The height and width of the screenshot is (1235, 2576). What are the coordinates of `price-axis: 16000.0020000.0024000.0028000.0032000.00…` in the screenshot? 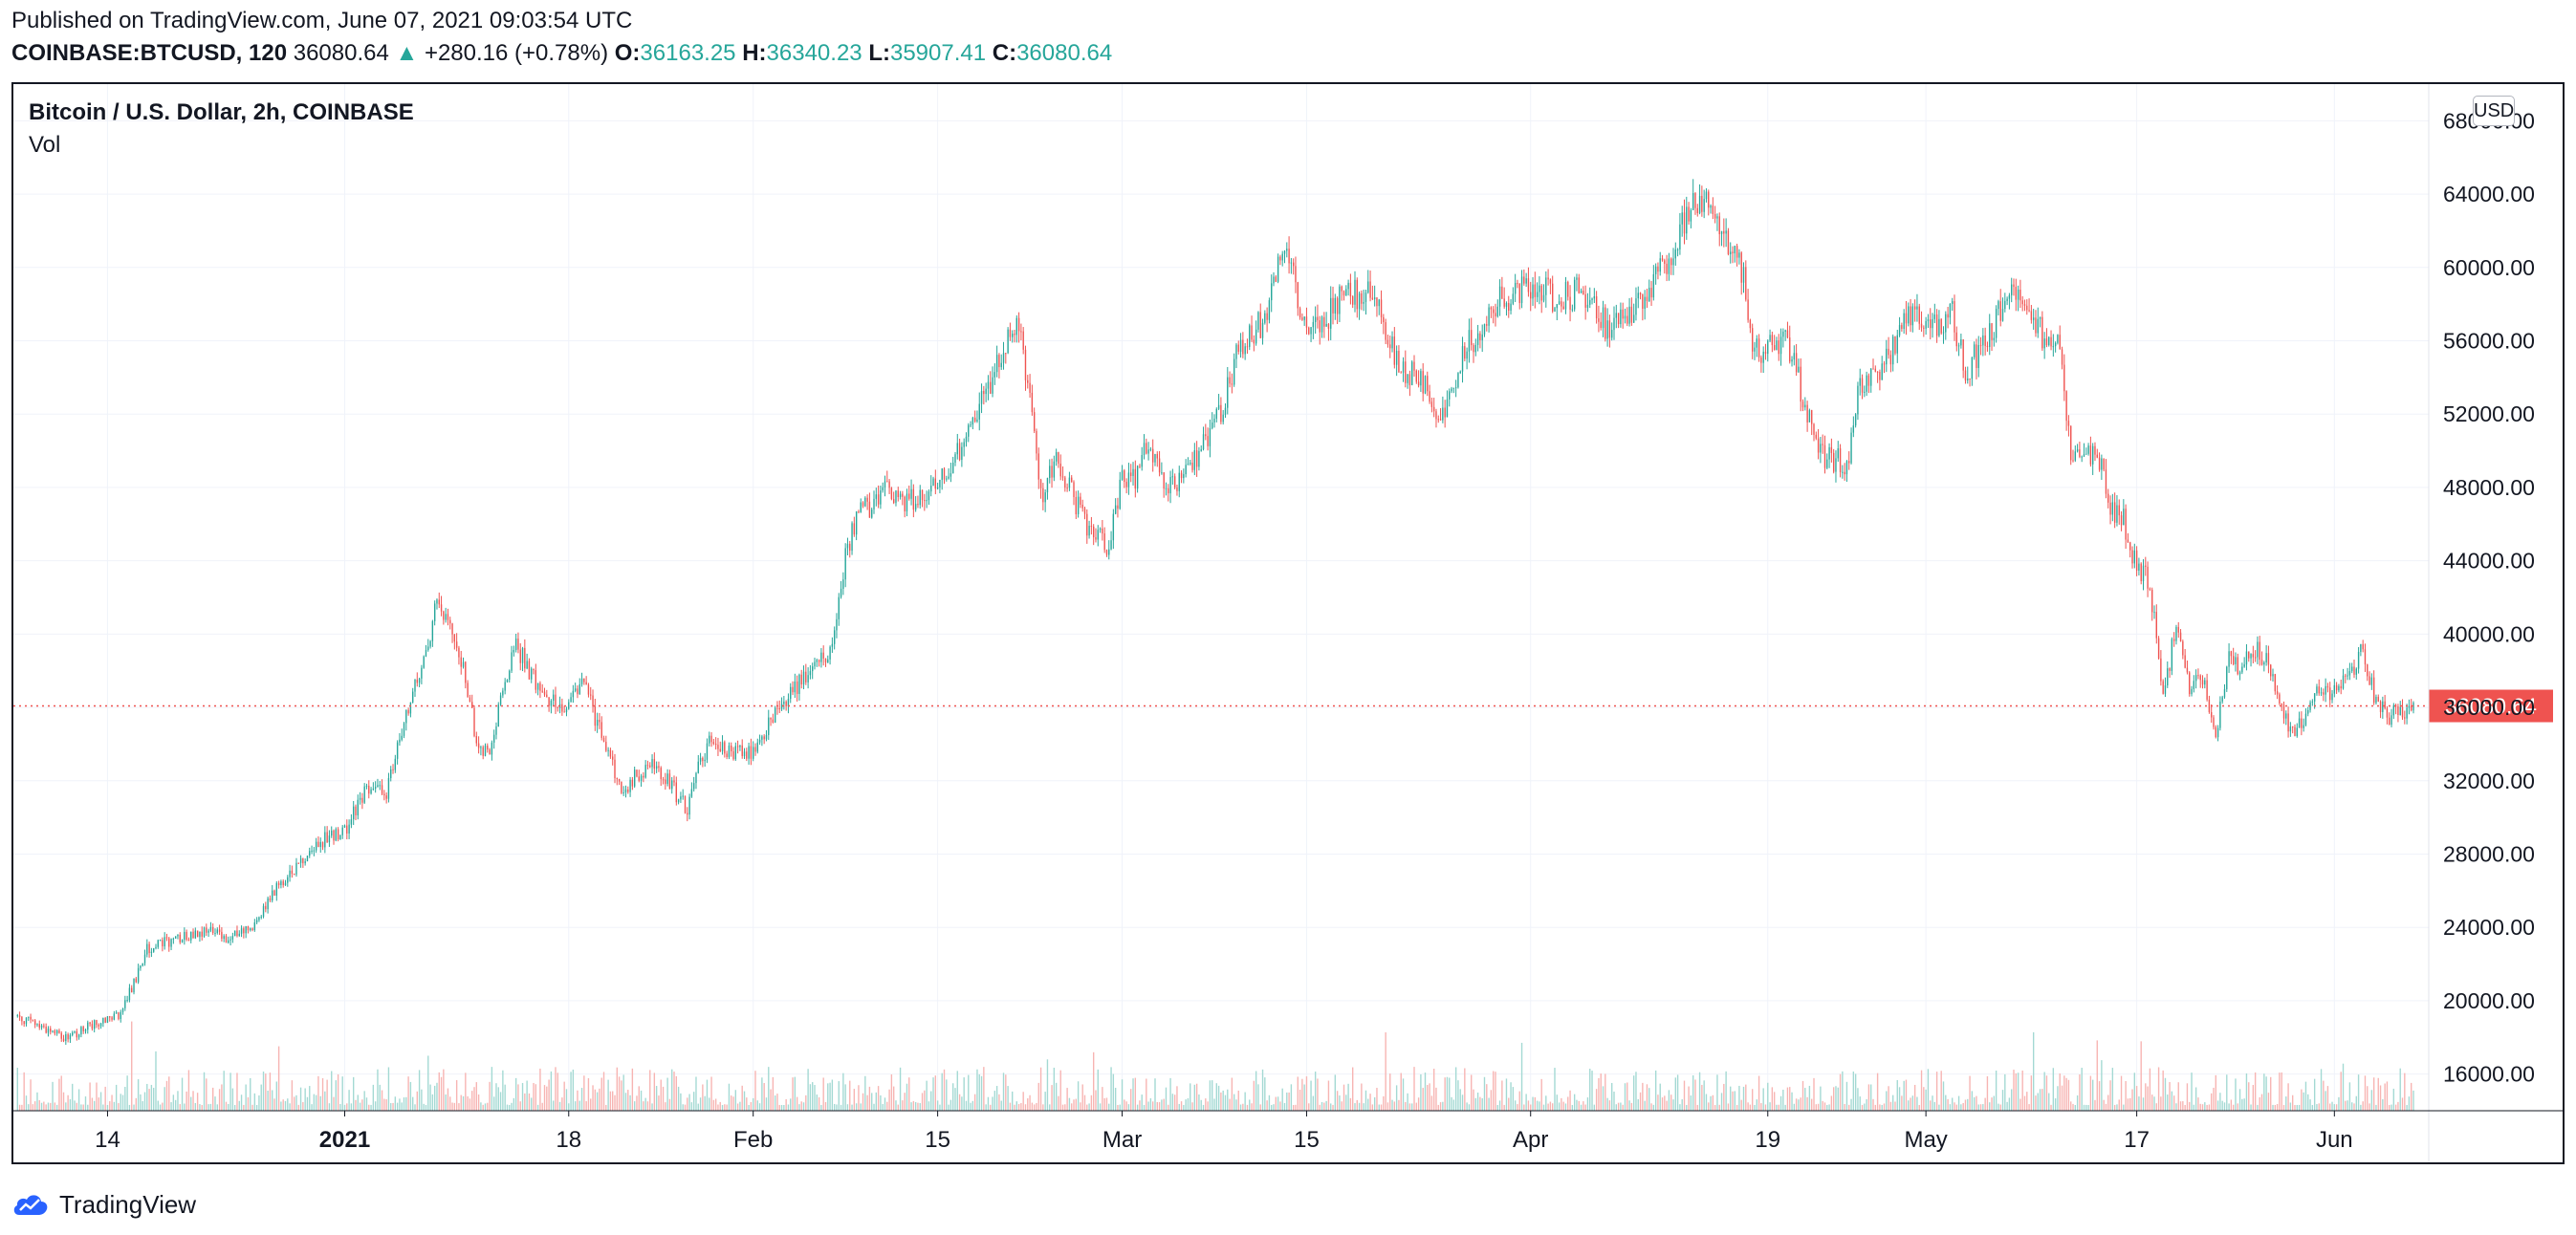 It's located at (2481, 623).